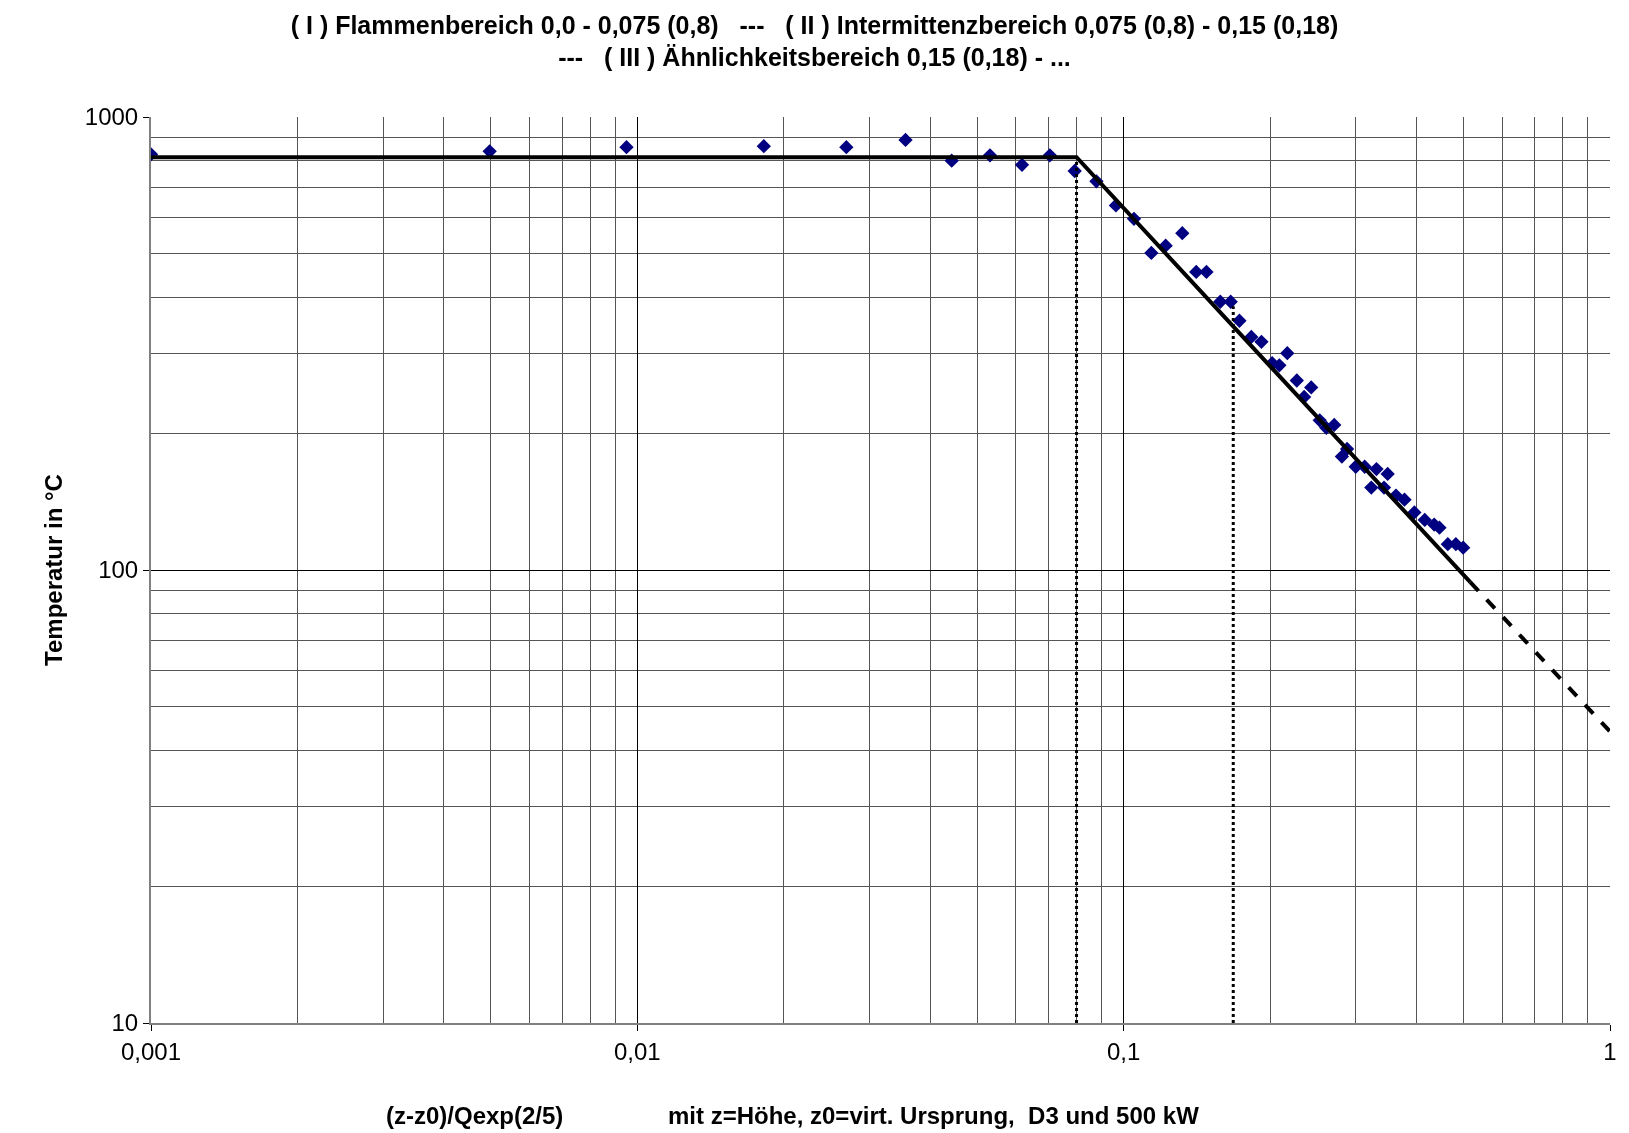  Describe the element at coordinates (637, 1051) in the screenshot. I see `x-tick-label: 0,01` at that location.